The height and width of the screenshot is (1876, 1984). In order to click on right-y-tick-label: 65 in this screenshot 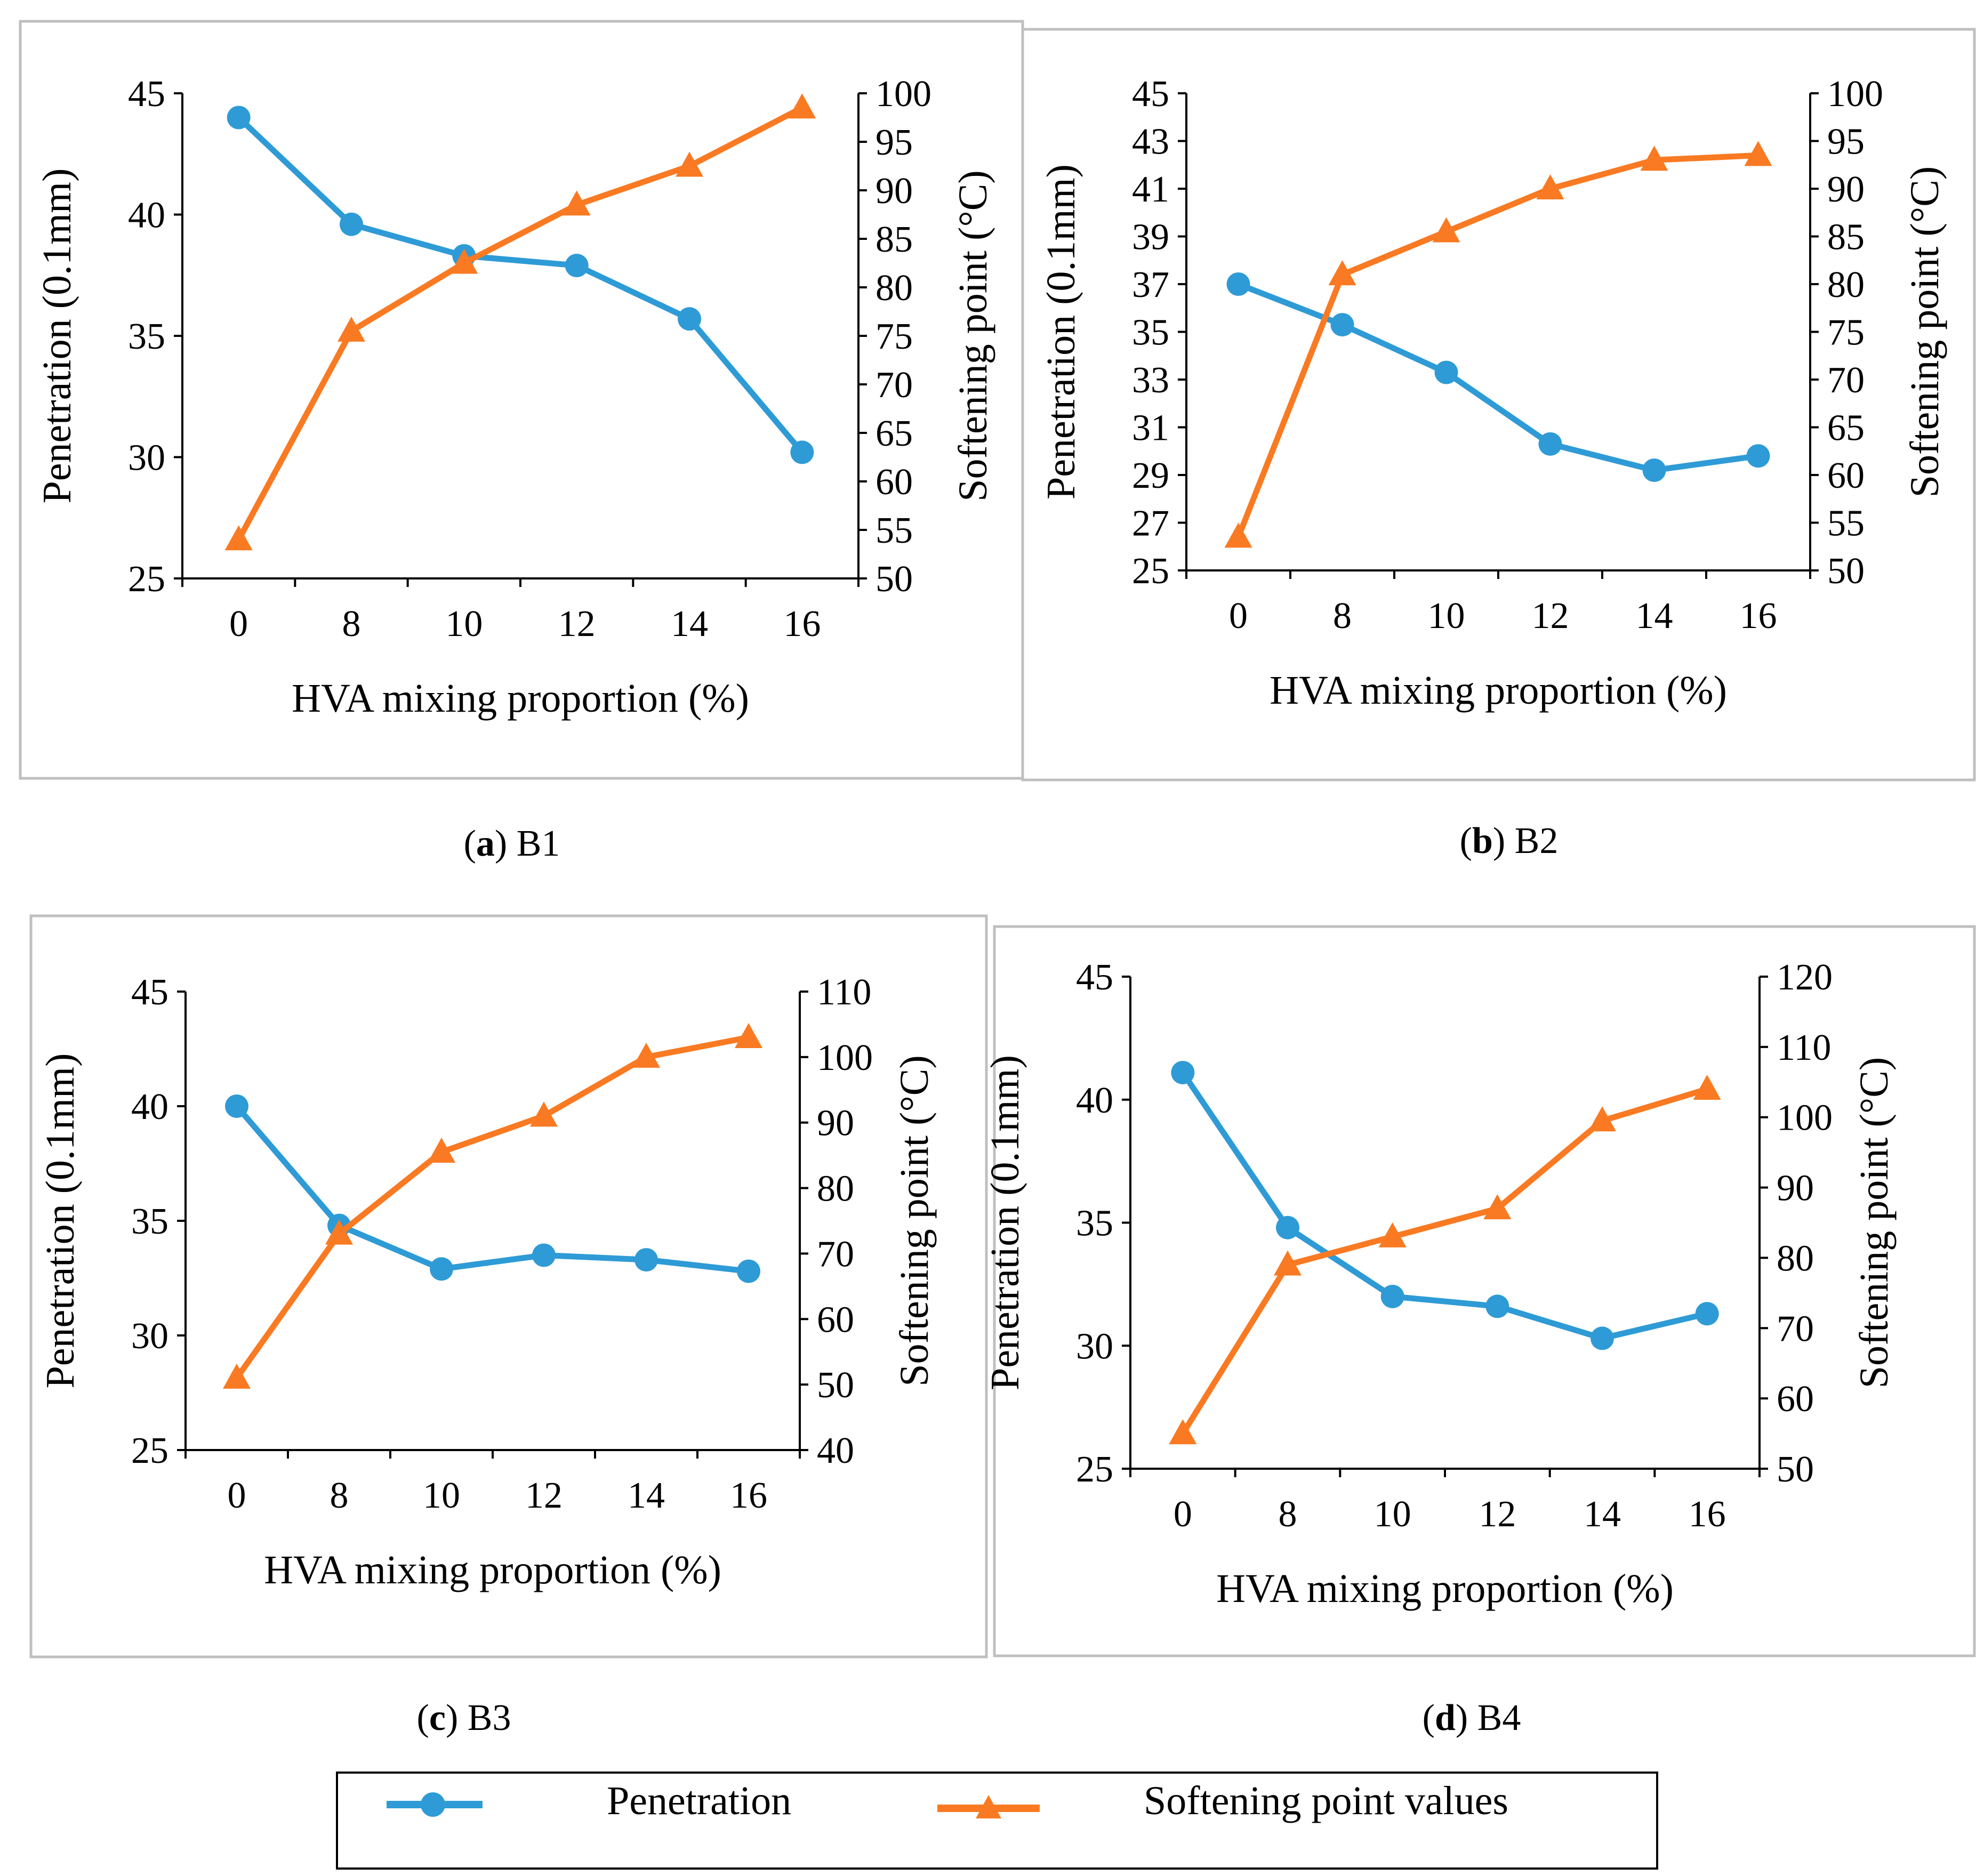, I will do `click(1846, 428)`.